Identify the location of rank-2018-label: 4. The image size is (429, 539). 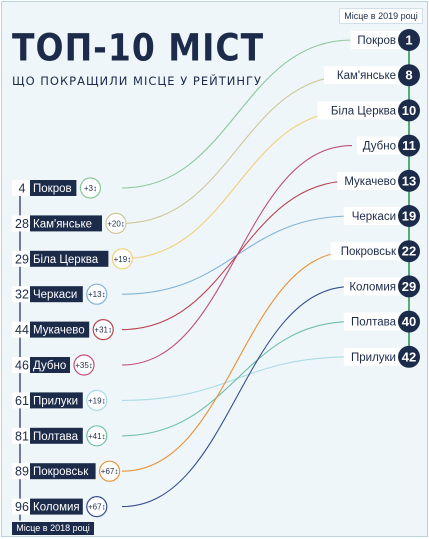
(22, 189).